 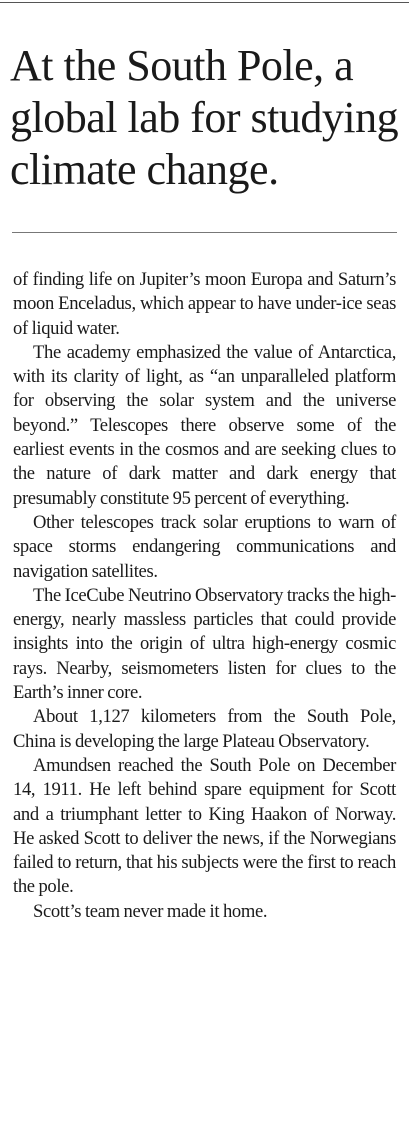 What do you see at coordinates (204, 2) in the screenshot?
I see `top-rule` at bounding box center [204, 2].